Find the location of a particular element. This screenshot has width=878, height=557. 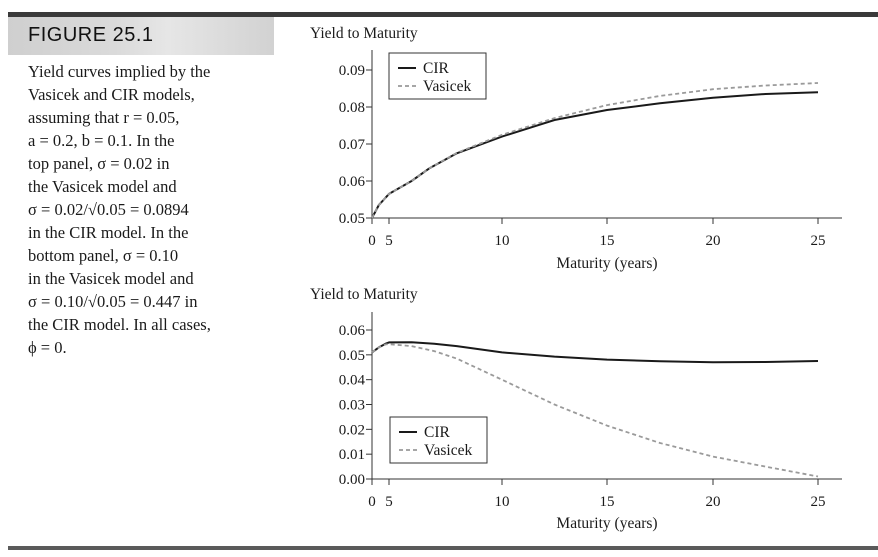

figure-title: FIGURE 25.1 is located at coordinates (91, 35).